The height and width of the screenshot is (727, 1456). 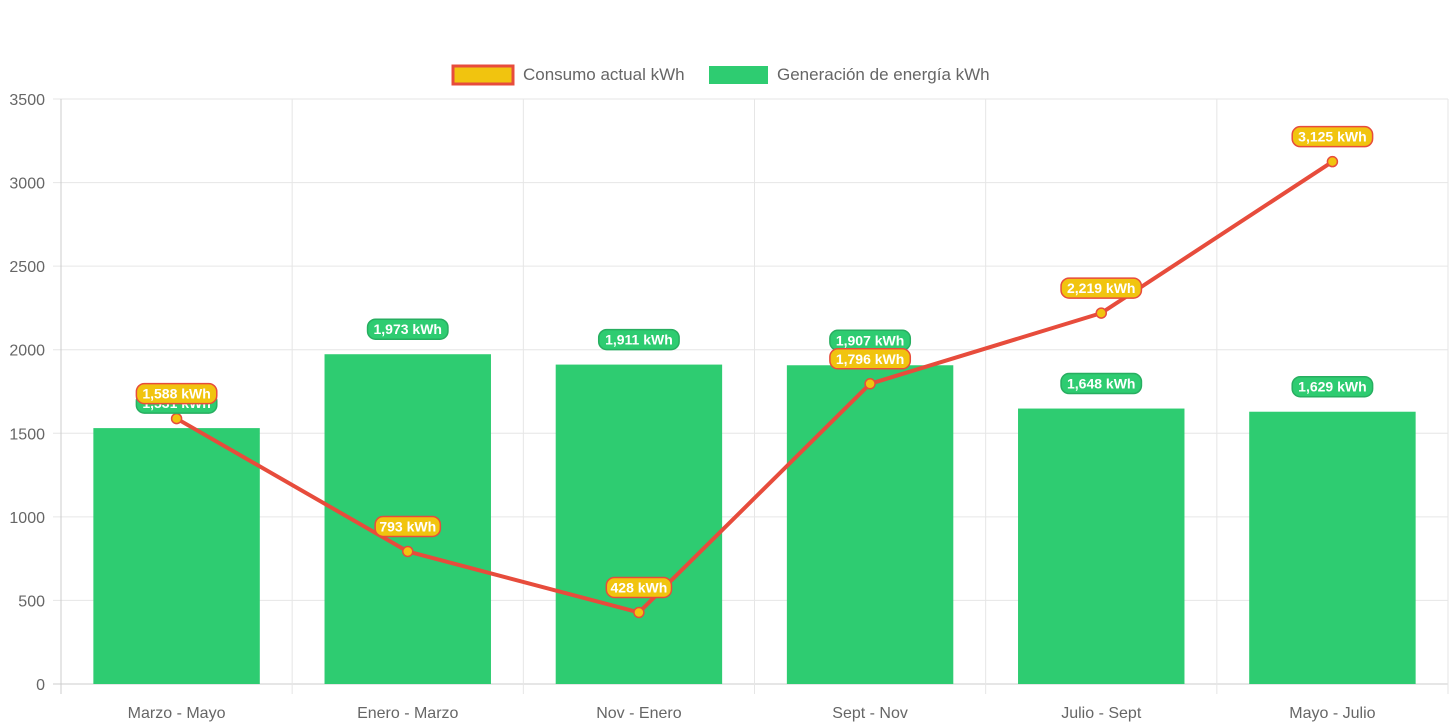 What do you see at coordinates (177, 713) in the screenshot?
I see `x-tick-label: Marzo - Mayo` at bounding box center [177, 713].